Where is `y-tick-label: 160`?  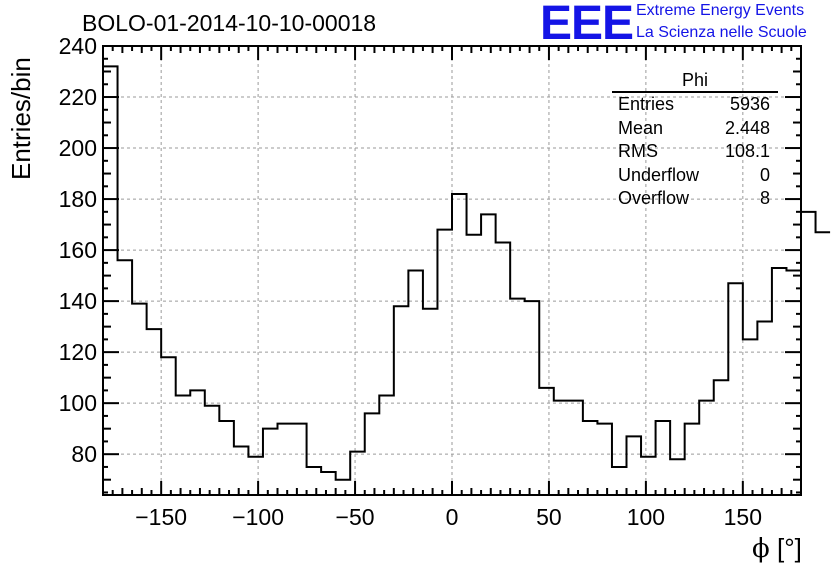 y-tick-label: 160 is located at coordinates (78, 250).